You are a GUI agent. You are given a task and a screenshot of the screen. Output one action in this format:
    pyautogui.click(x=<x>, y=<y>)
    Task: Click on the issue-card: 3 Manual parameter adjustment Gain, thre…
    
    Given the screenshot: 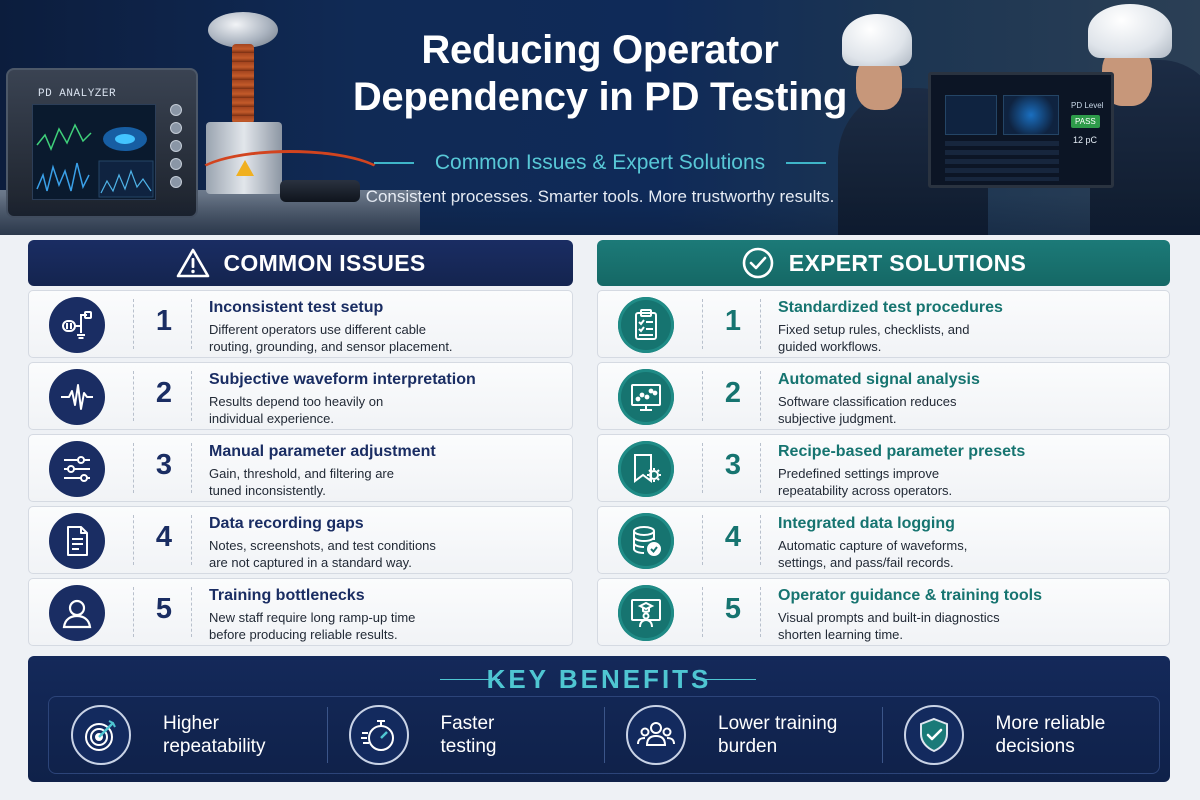 What is the action you would take?
    pyautogui.click(x=300, y=468)
    